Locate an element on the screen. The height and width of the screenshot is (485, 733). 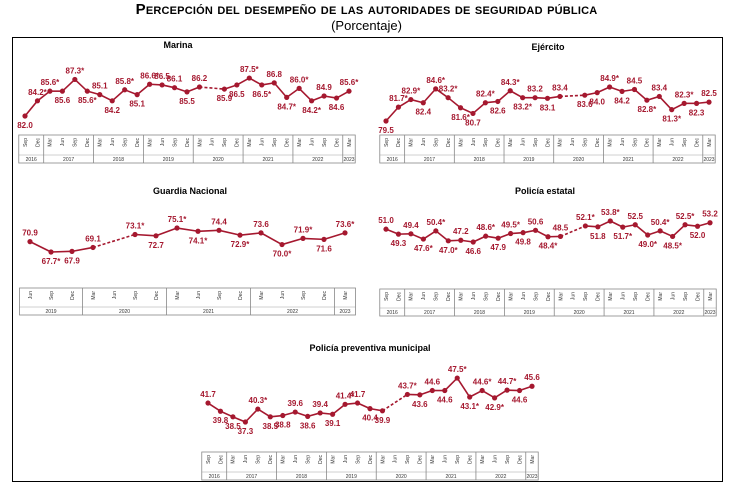
data-label: 39.8 is located at coordinates (221, 420).